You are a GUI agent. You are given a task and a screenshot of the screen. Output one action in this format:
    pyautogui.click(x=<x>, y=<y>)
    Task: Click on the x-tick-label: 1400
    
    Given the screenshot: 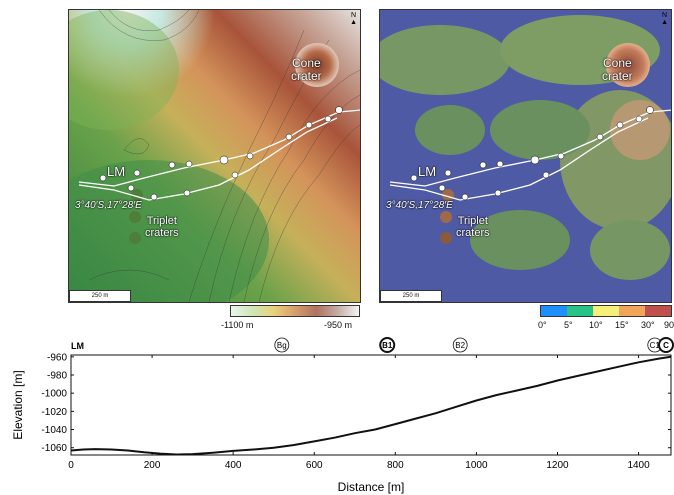 What is the action you would take?
    pyautogui.click(x=638, y=465)
    